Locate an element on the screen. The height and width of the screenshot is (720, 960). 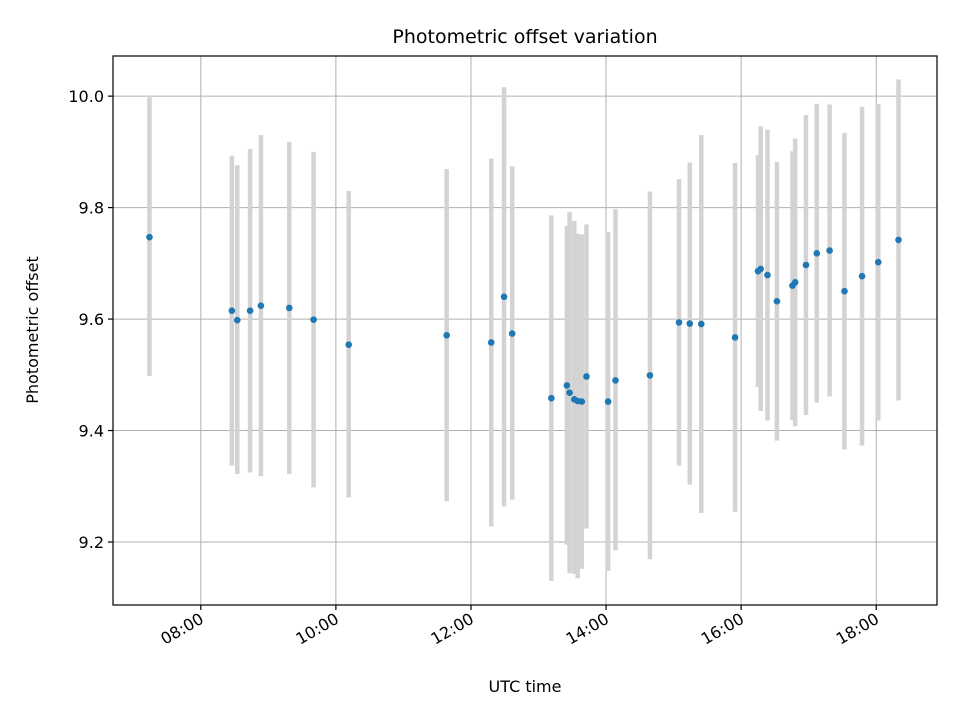
y-tick-label: 9.6 is located at coordinates (91, 319).